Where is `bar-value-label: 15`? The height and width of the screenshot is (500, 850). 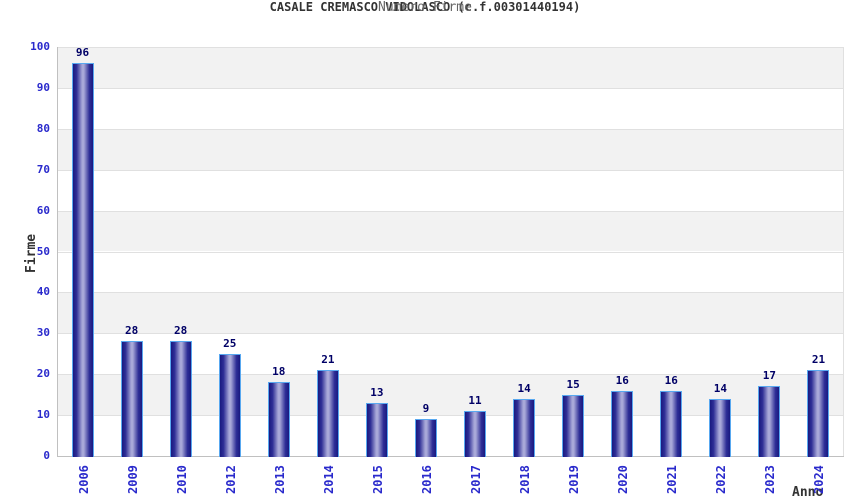
bar-value-label: 15 is located at coordinates (573, 384).